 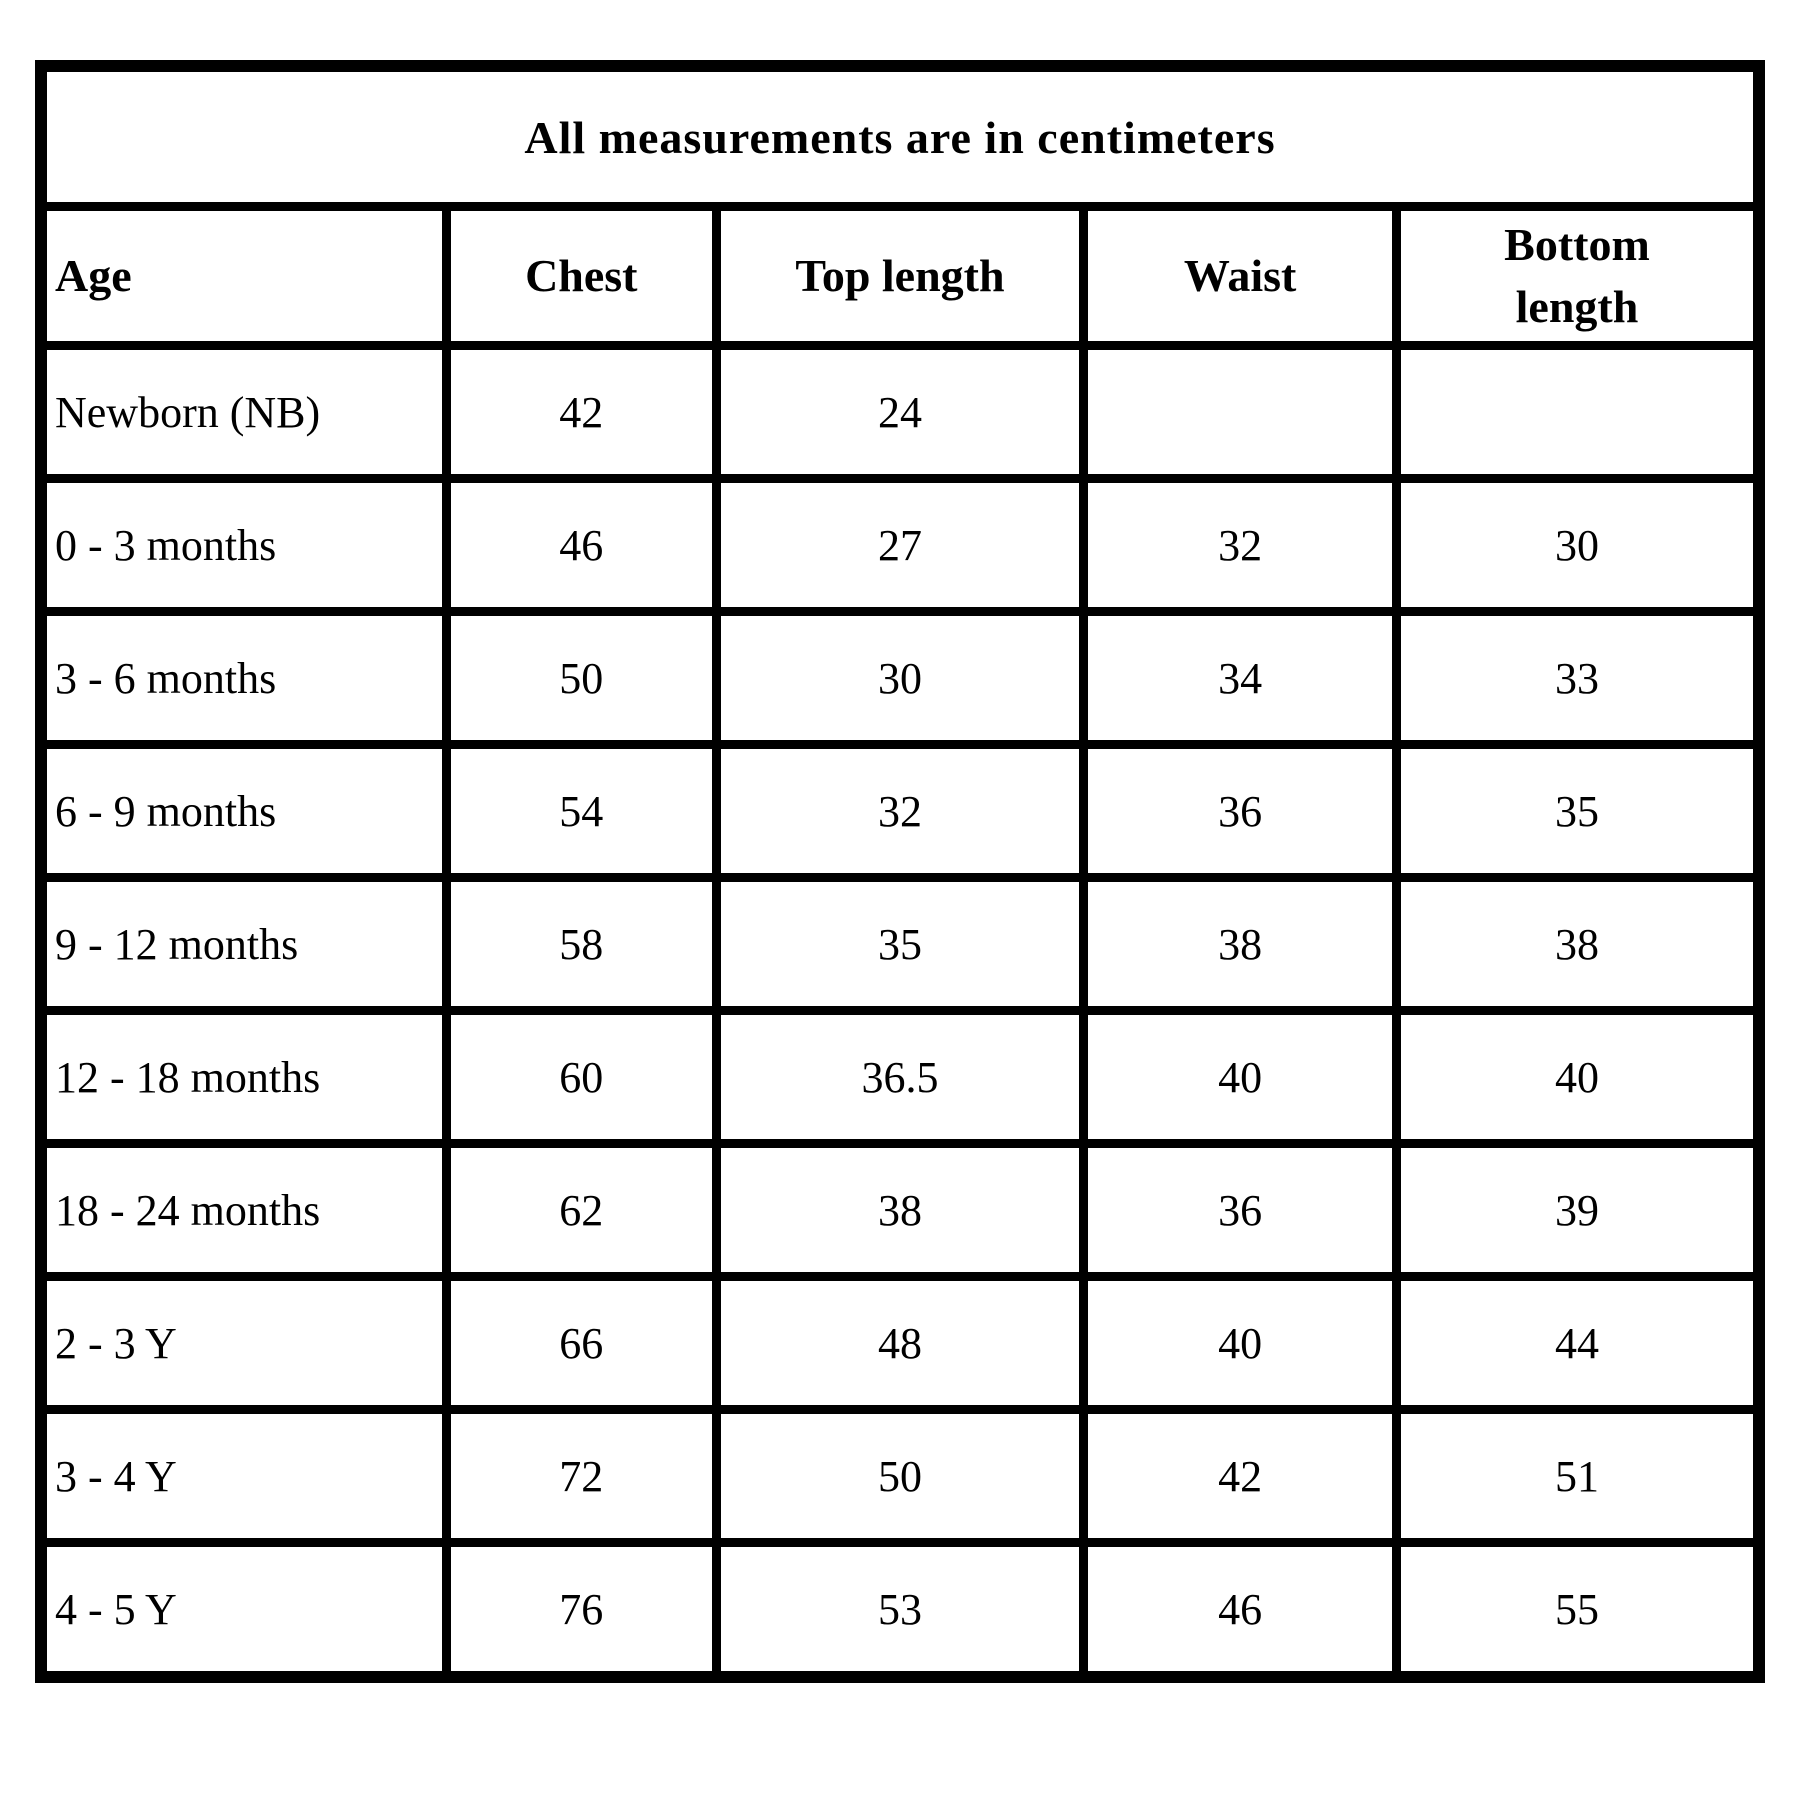 What do you see at coordinates (1577, 545) in the screenshot?
I see `cell-bottom-length: 30` at bounding box center [1577, 545].